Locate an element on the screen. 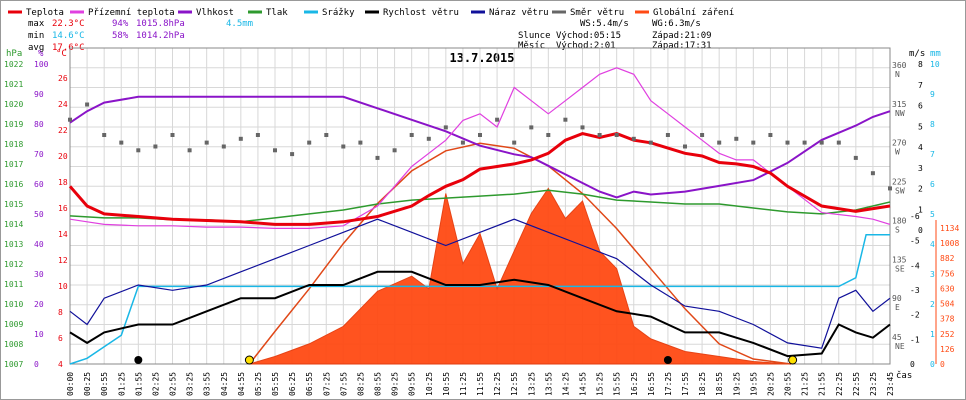 This screenshot has height=400, width=966. axis-tick-time: 08:55 is located at coordinates (378, 384).